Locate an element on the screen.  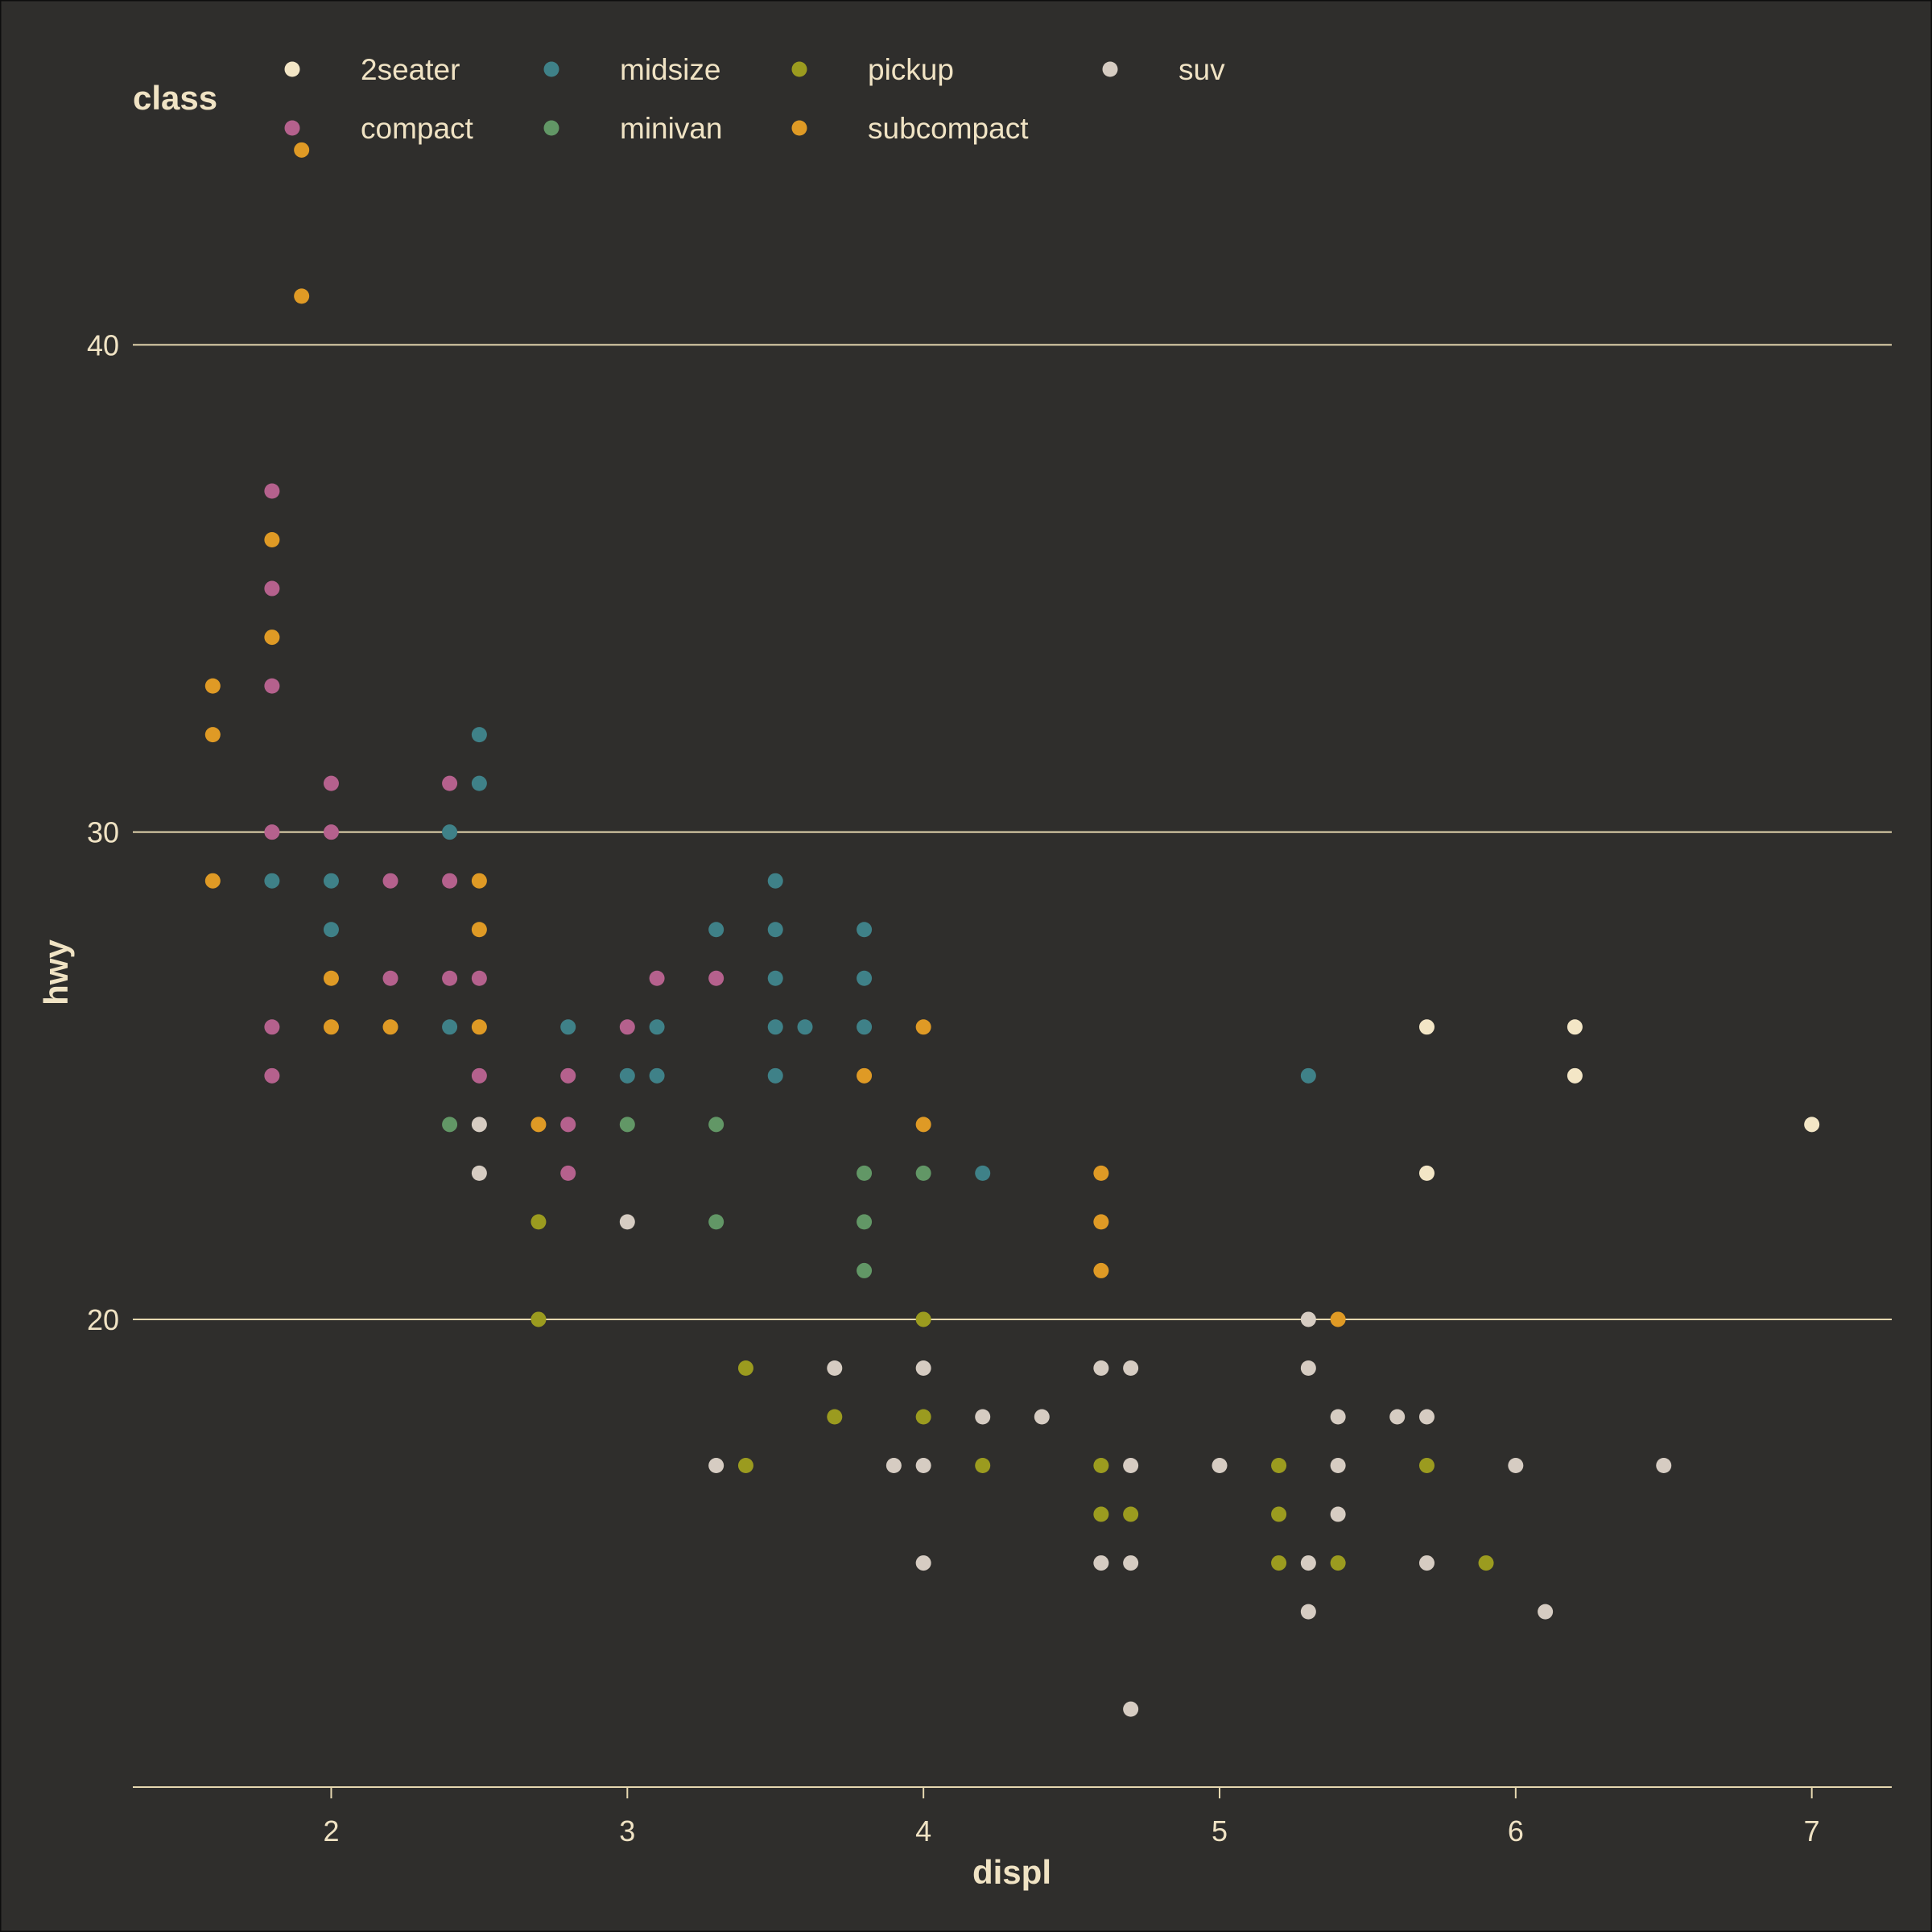
y-tick-label-20: 20 is located at coordinates (103, 1319).